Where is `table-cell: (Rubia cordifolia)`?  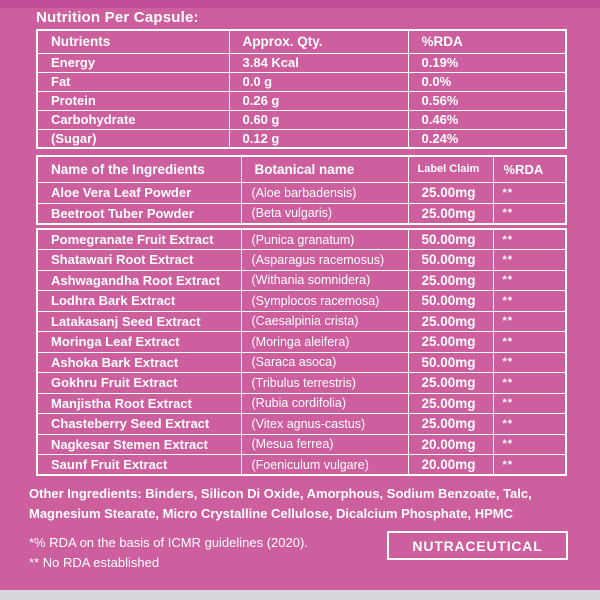 table-cell: (Rubia cordifolia) is located at coordinates (324, 403).